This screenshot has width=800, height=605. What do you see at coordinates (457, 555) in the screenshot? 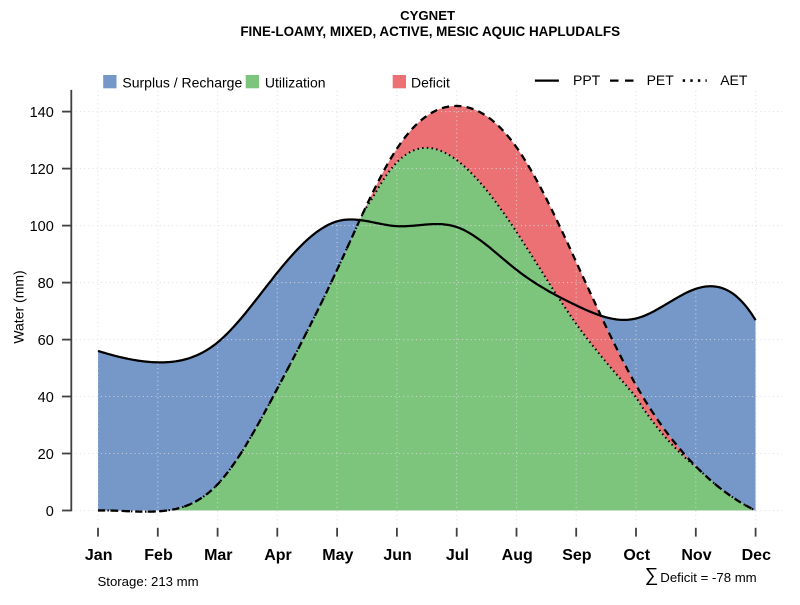
I see `svg-text: Jul` at bounding box center [457, 555].